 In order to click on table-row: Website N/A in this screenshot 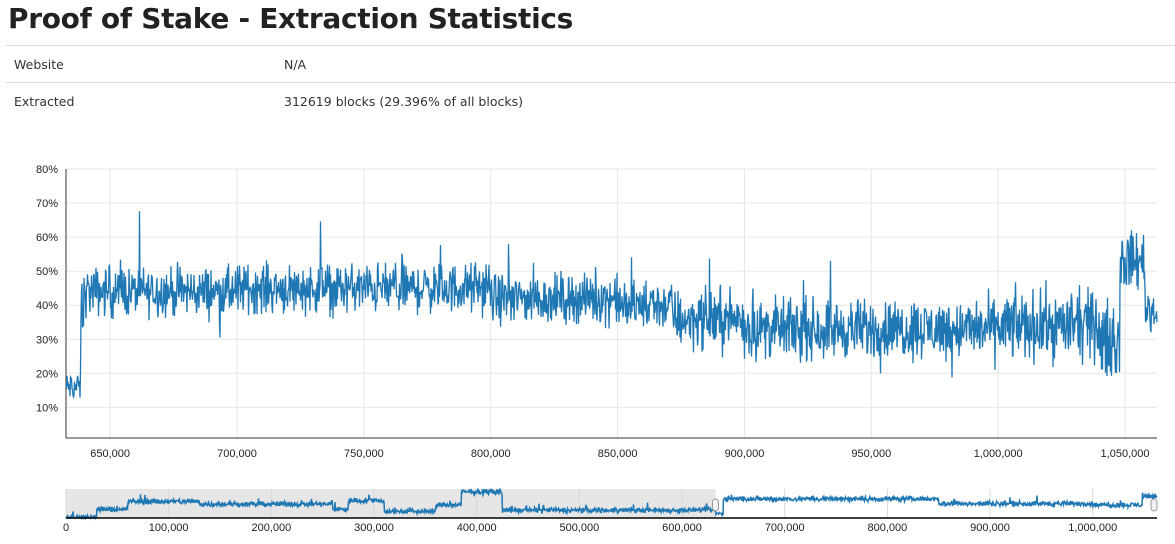, I will do `click(590, 64)`.